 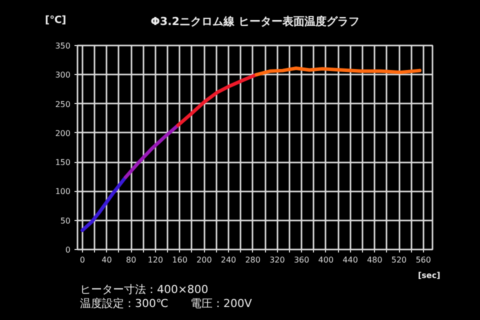 I want to click on x-tick-label: 200, so click(x=204, y=260).